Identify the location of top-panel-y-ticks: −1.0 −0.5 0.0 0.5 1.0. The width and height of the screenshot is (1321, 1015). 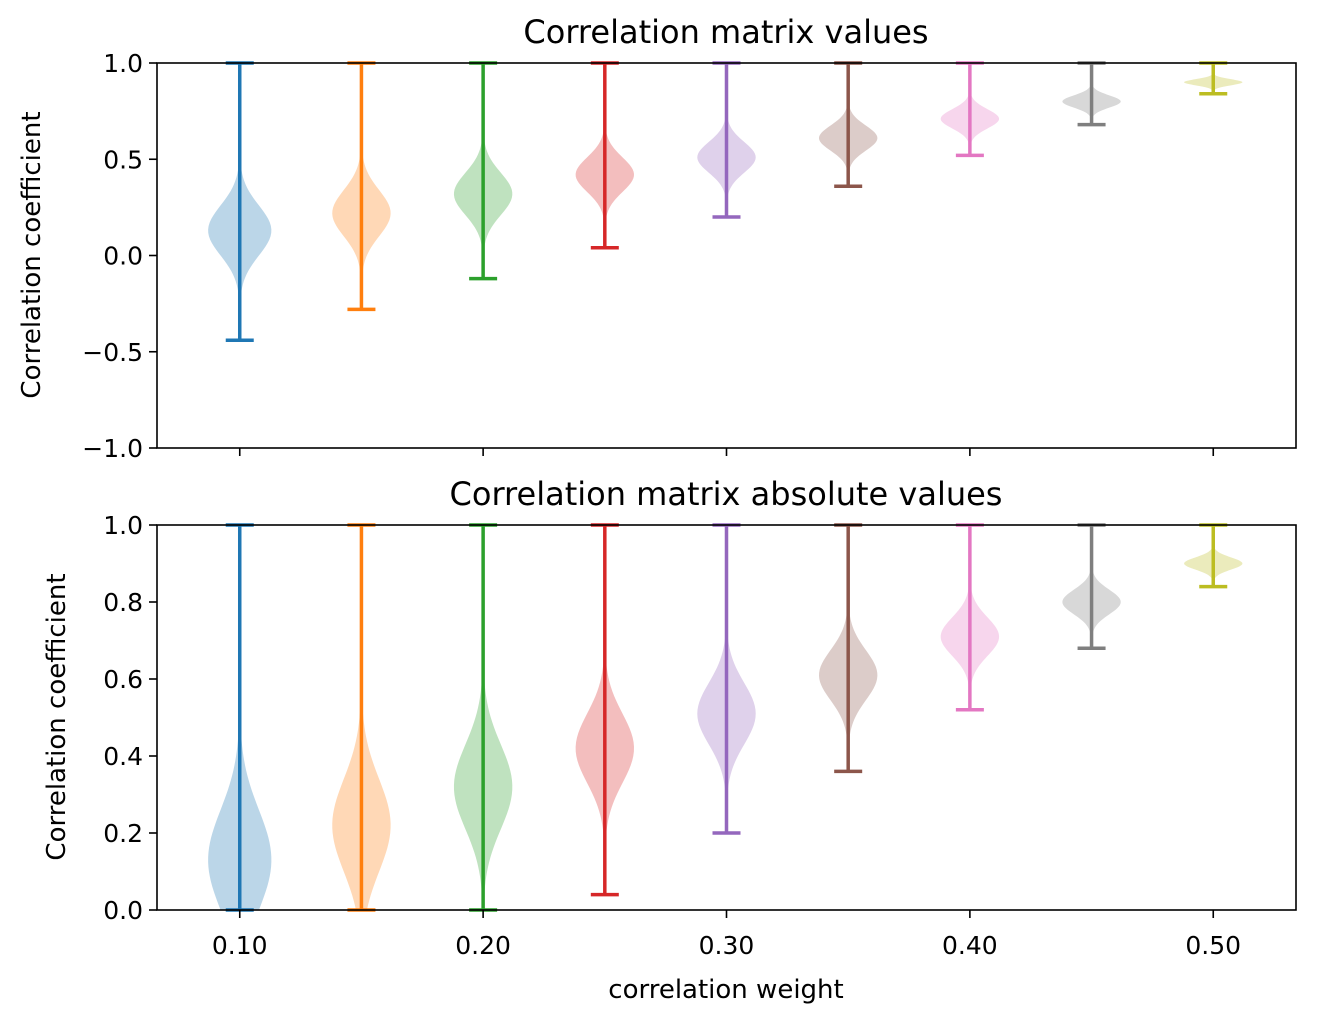
(119, 256).